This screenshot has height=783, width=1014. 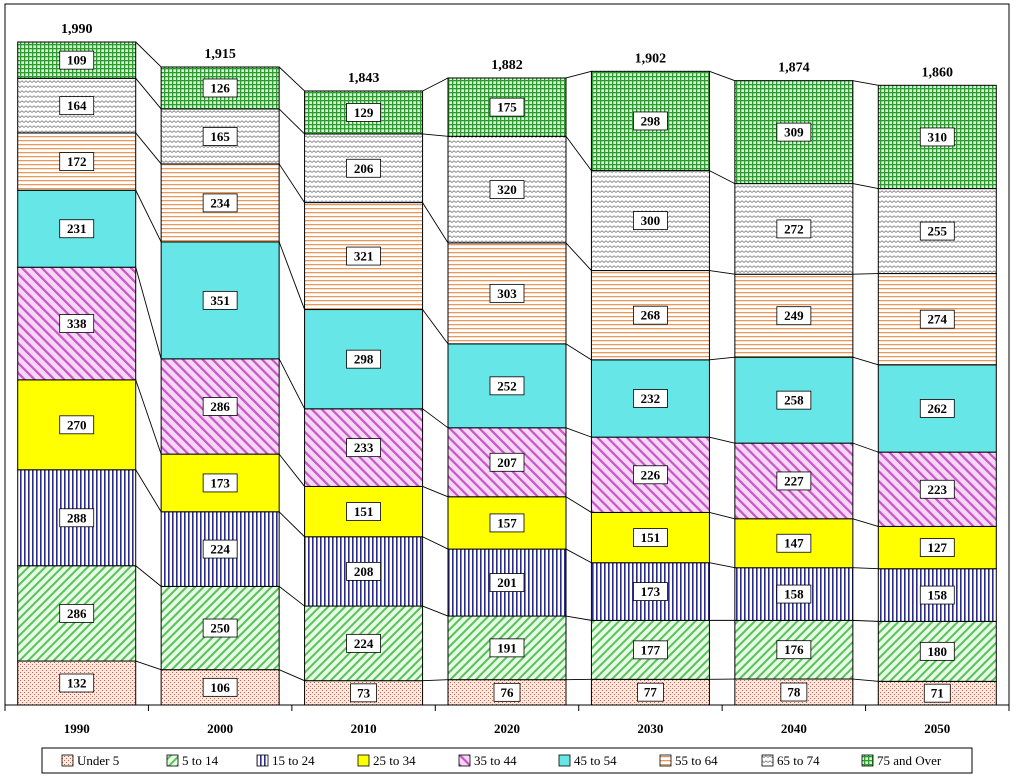 What do you see at coordinates (909, 760) in the screenshot?
I see `legend-label: 75 and Over` at bounding box center [909, 760].